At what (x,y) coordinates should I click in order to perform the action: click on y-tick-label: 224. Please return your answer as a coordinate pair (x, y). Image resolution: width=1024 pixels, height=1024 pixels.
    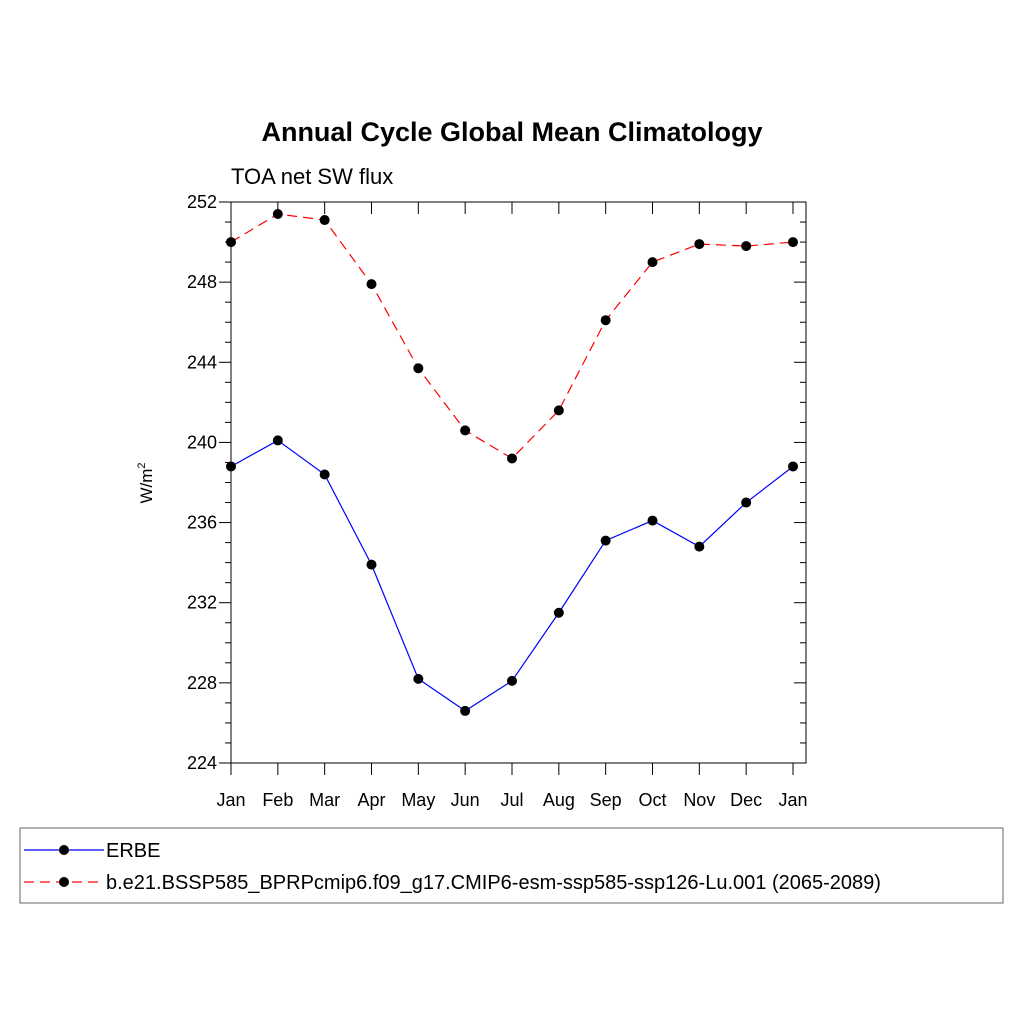
    Looking at the image, I should click on (202, 763).